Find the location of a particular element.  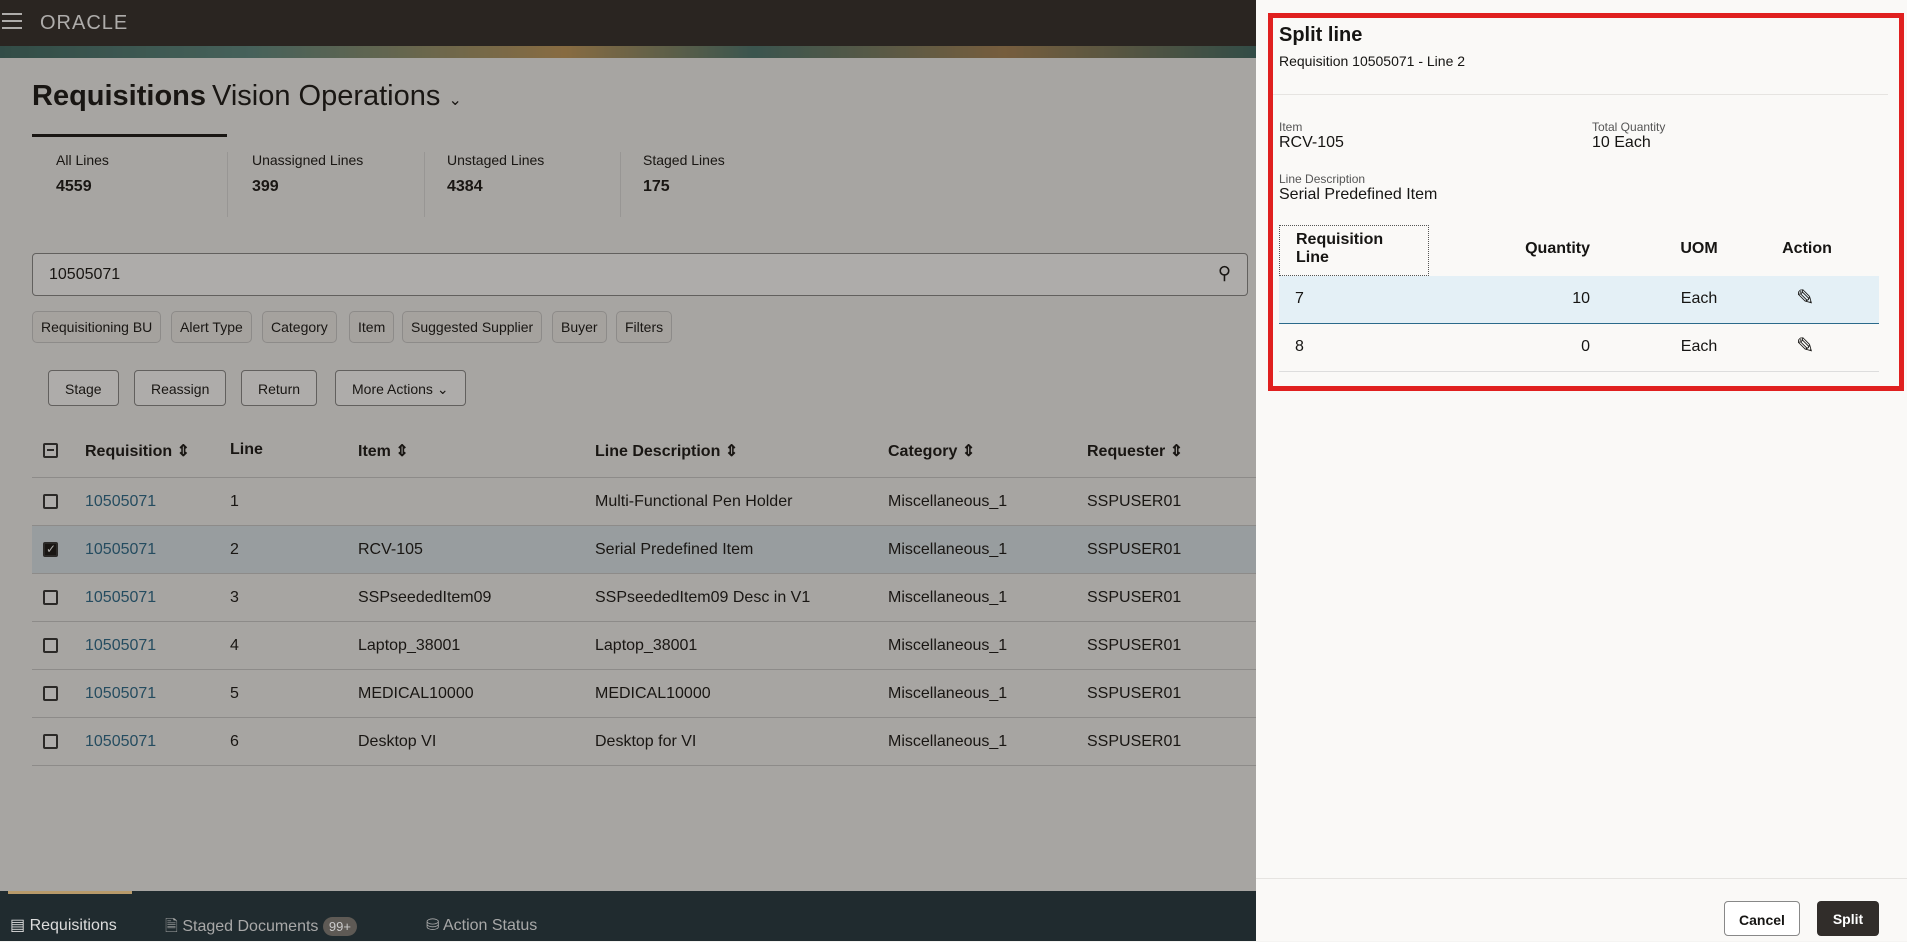

business-unit-label: Vision Operations is located at coordinates (326, 96).